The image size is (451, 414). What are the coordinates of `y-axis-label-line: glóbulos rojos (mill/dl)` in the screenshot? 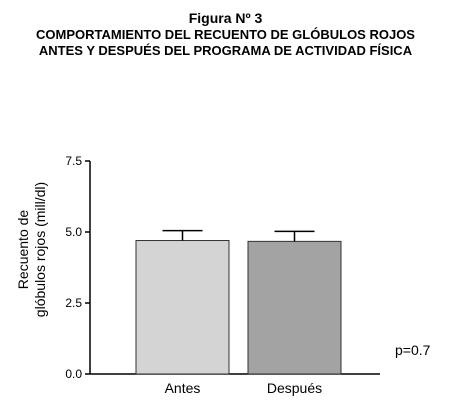 It's located at (40, 249).